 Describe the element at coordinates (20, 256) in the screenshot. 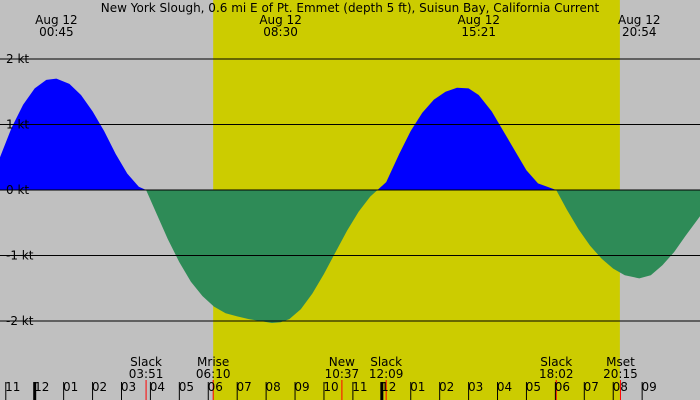

I see `y-tick-label: -1 kt` at that location.